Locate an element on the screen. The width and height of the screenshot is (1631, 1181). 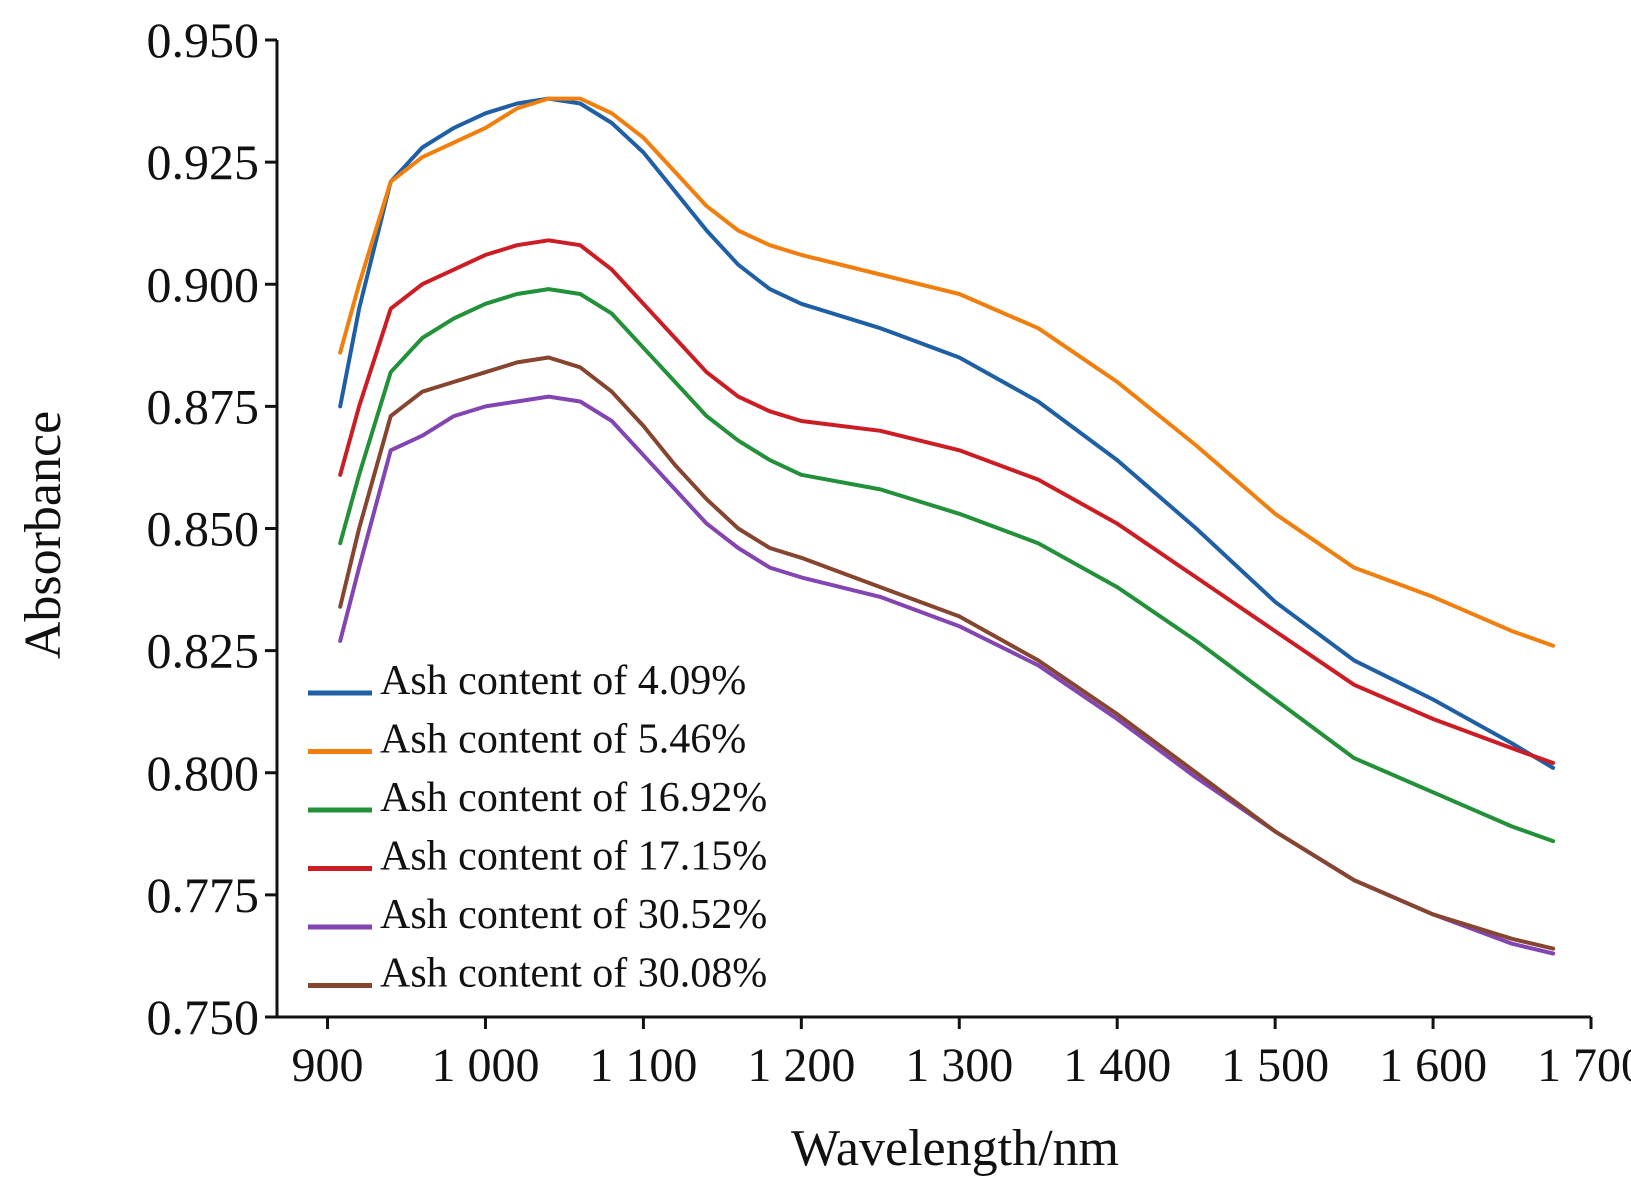
y-tick-label: 0.750 is located at coordinates (203, 1017).